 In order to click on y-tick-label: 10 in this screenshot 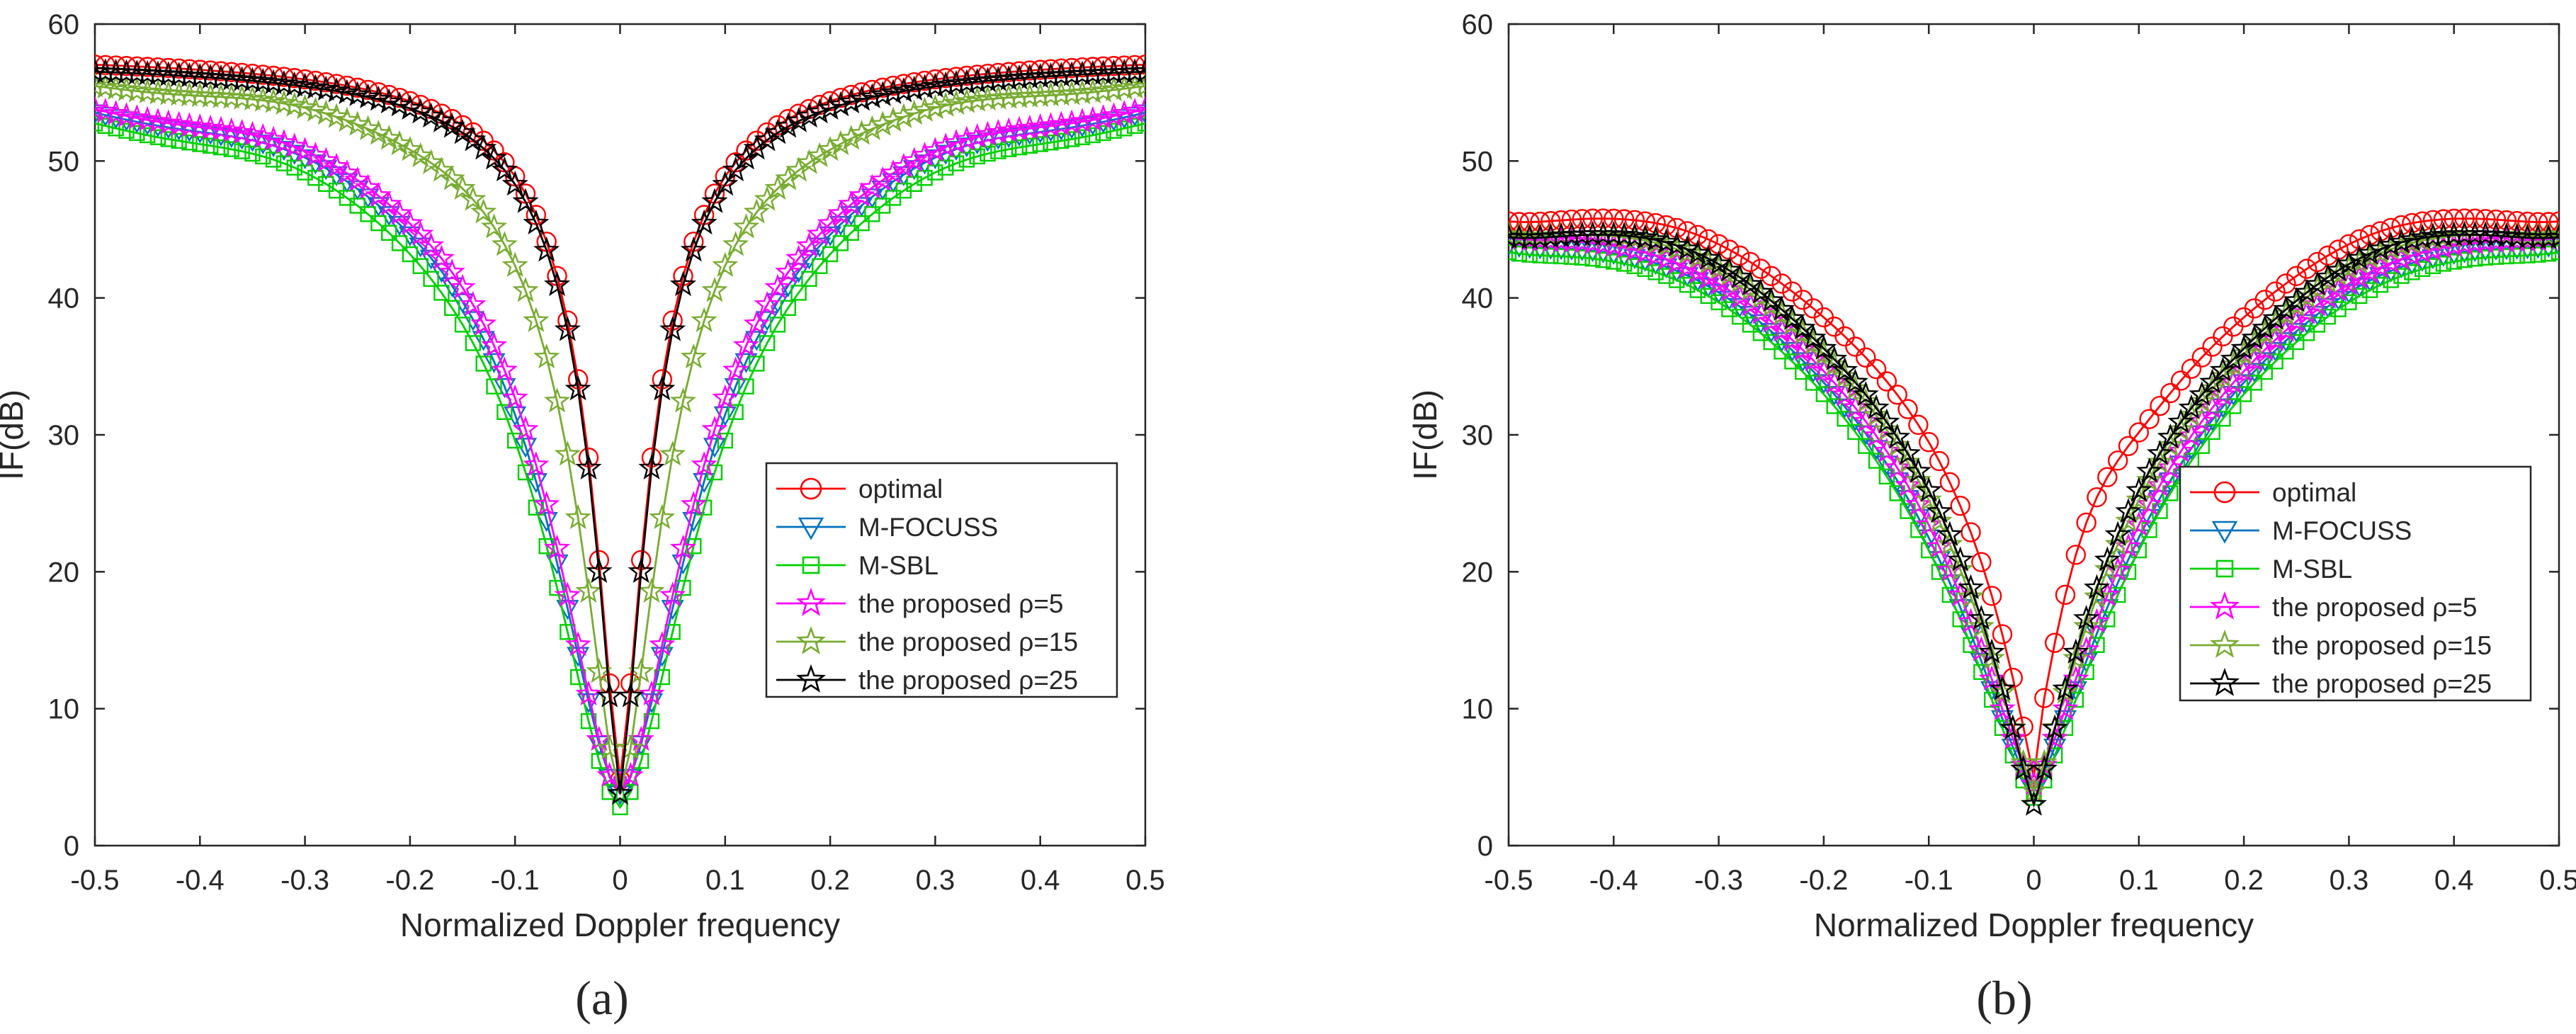, I will do `click(1478, 709)`.